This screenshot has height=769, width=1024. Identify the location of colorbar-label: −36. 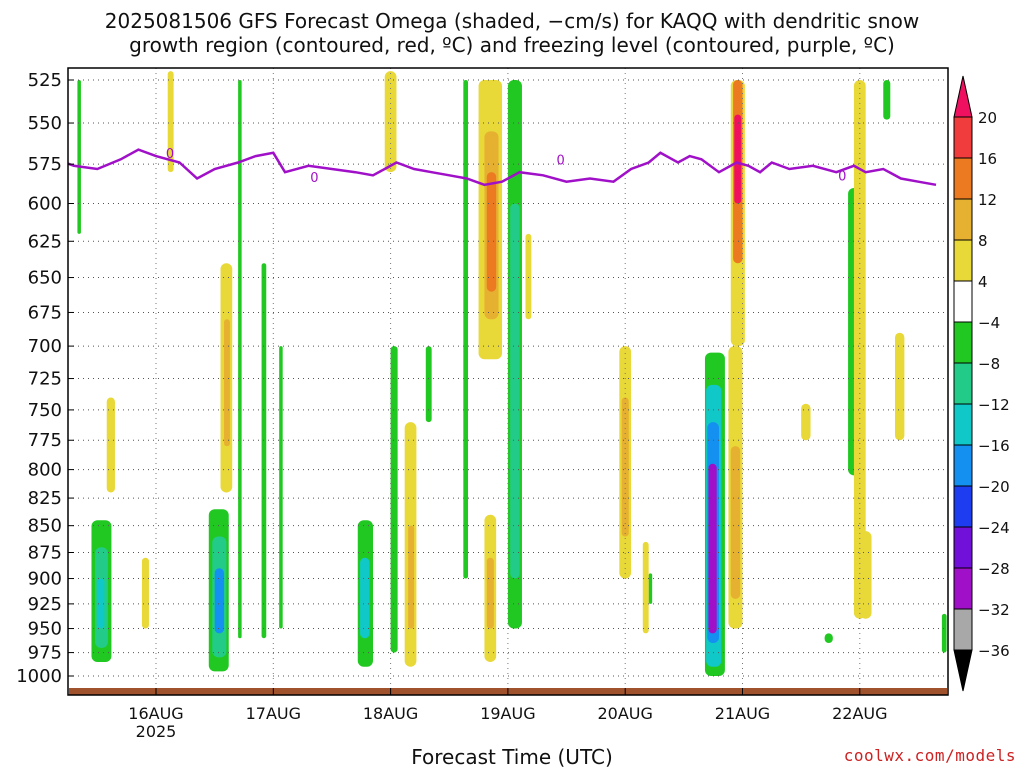
(994, 651).